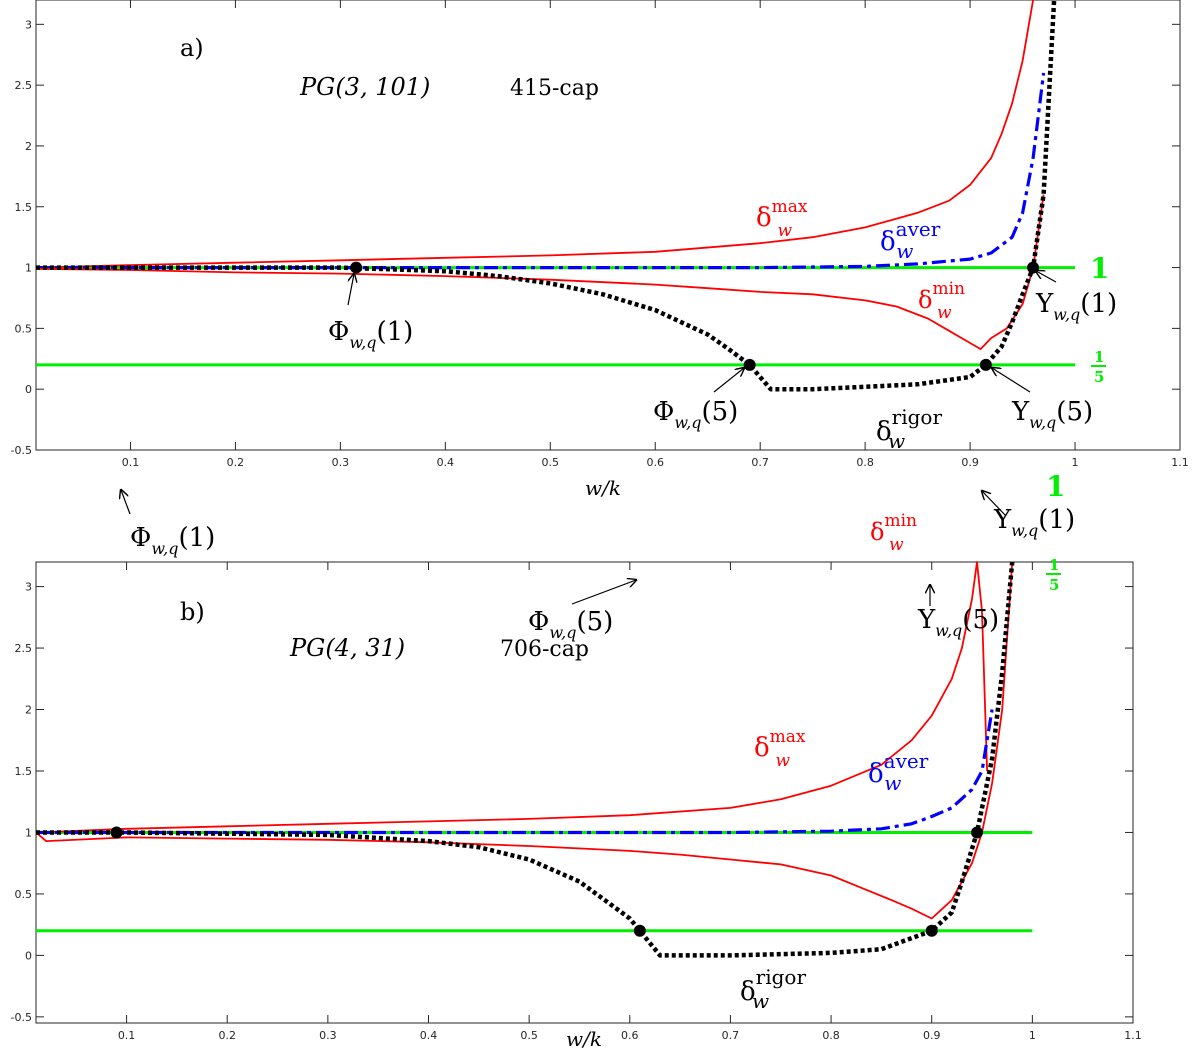  Describe the element at coordinates (347, 648) in the screenshot. I see `chart-title: PG(4, 31)` at that location.